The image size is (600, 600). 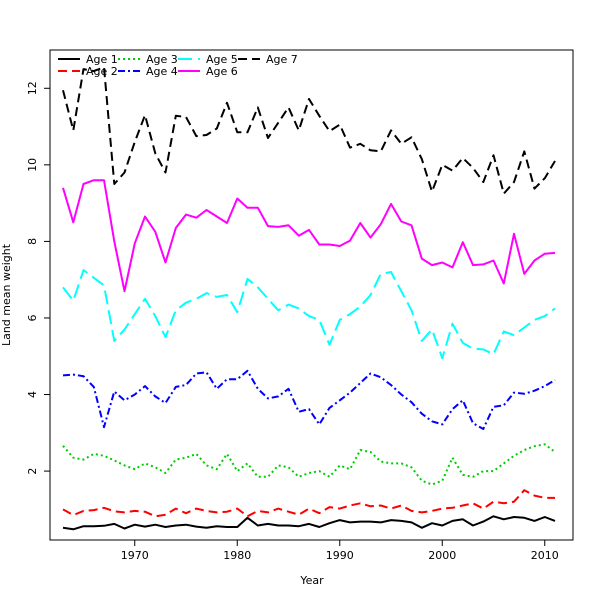 What do you see at coordinates (222, 59) in the screenshot?
I see `legend-label-5: Age 5` at bounding box center [222, 59].